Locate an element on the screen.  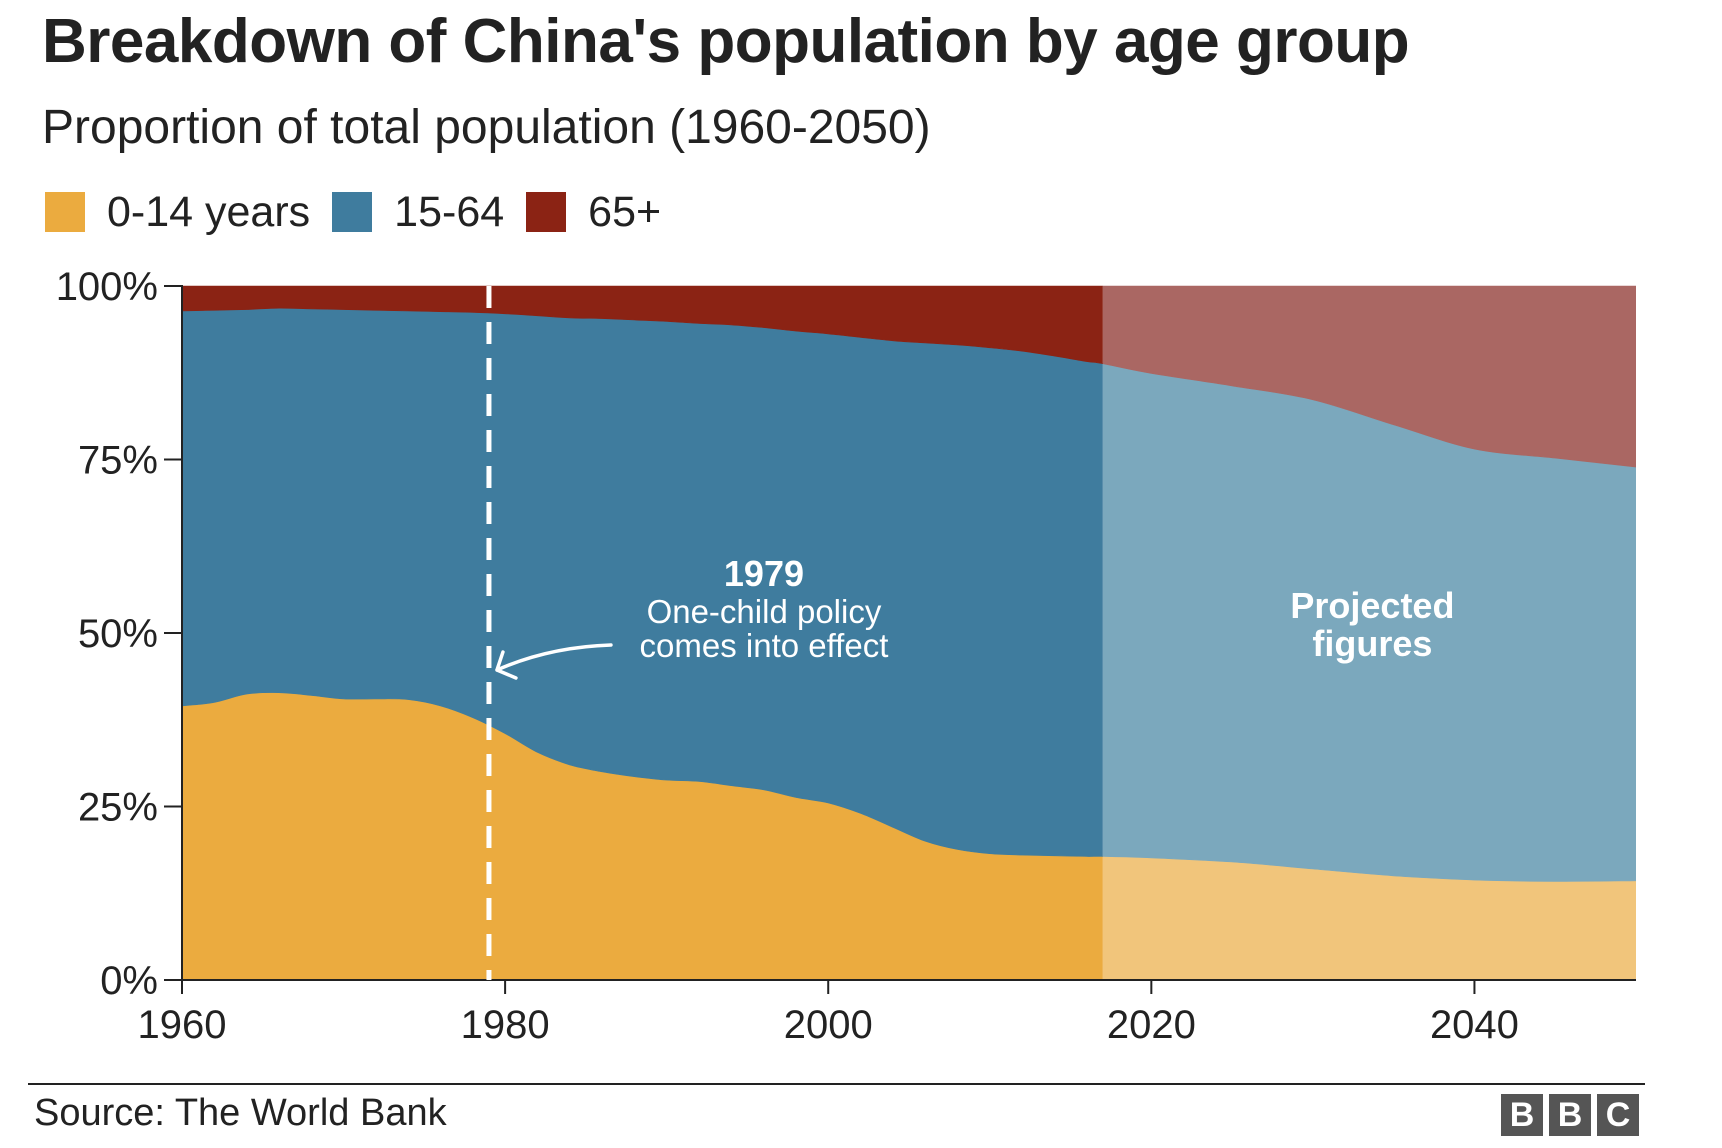
legend-label-15-64: 15-64 is located at coordinates (449, 211).